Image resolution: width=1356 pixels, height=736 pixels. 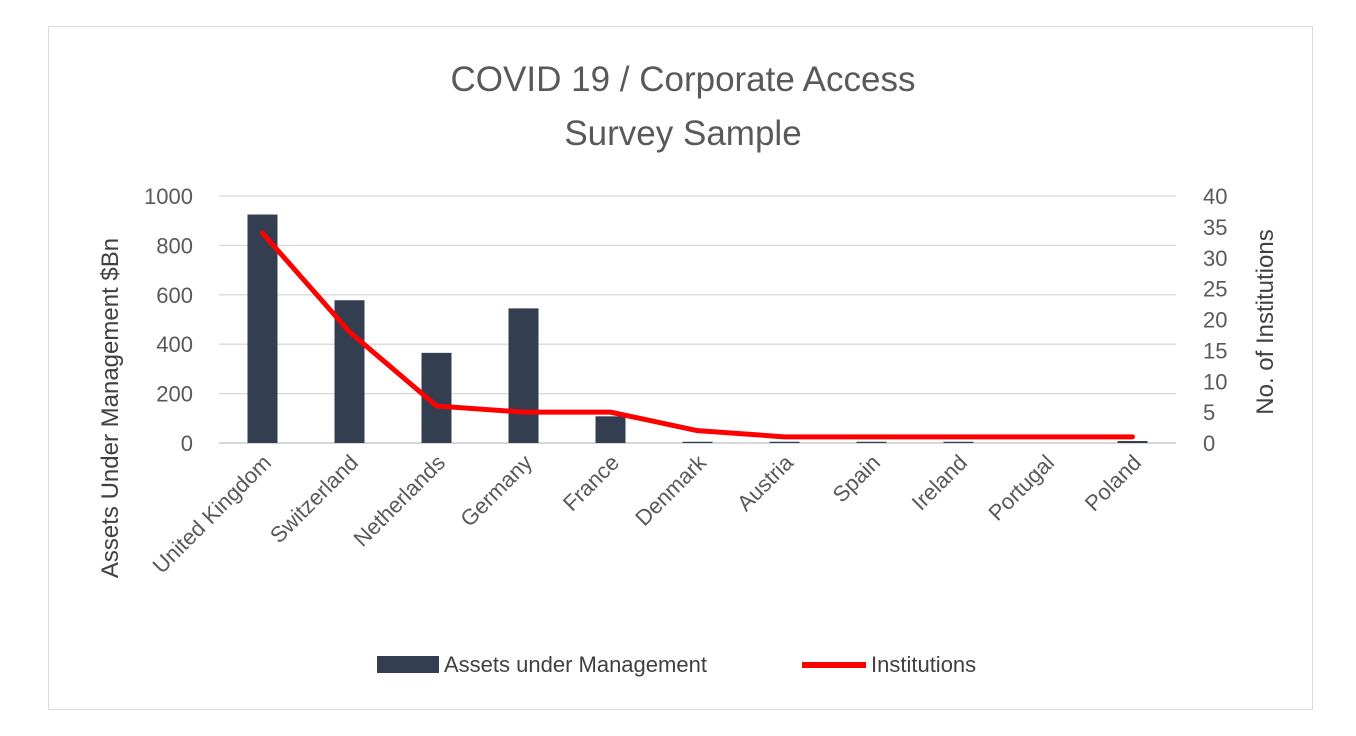 What do you see at coordinates (408, 664) in the screenshot?
I see `legend-swatch-assets` at bounding box center [408, 664].